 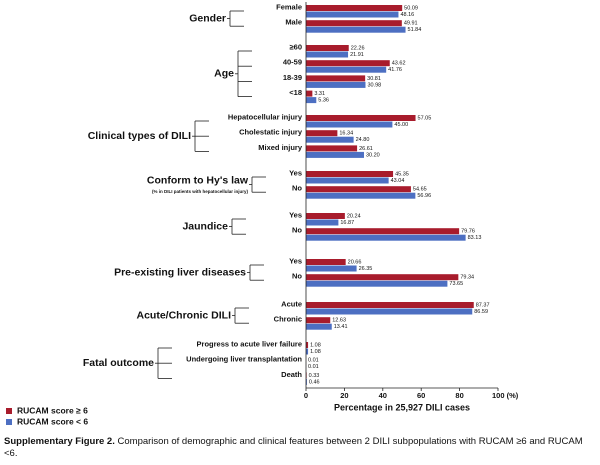 I want to click on category-label: Progress to acute liver failure, so click(x=249, y=343).